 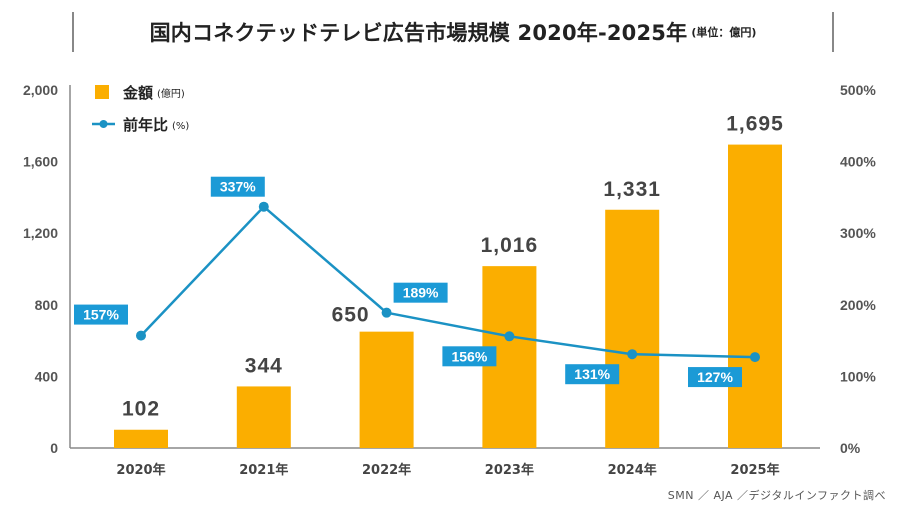 I want to click on right-tick-label: 100%, so click(x=858, y=376).